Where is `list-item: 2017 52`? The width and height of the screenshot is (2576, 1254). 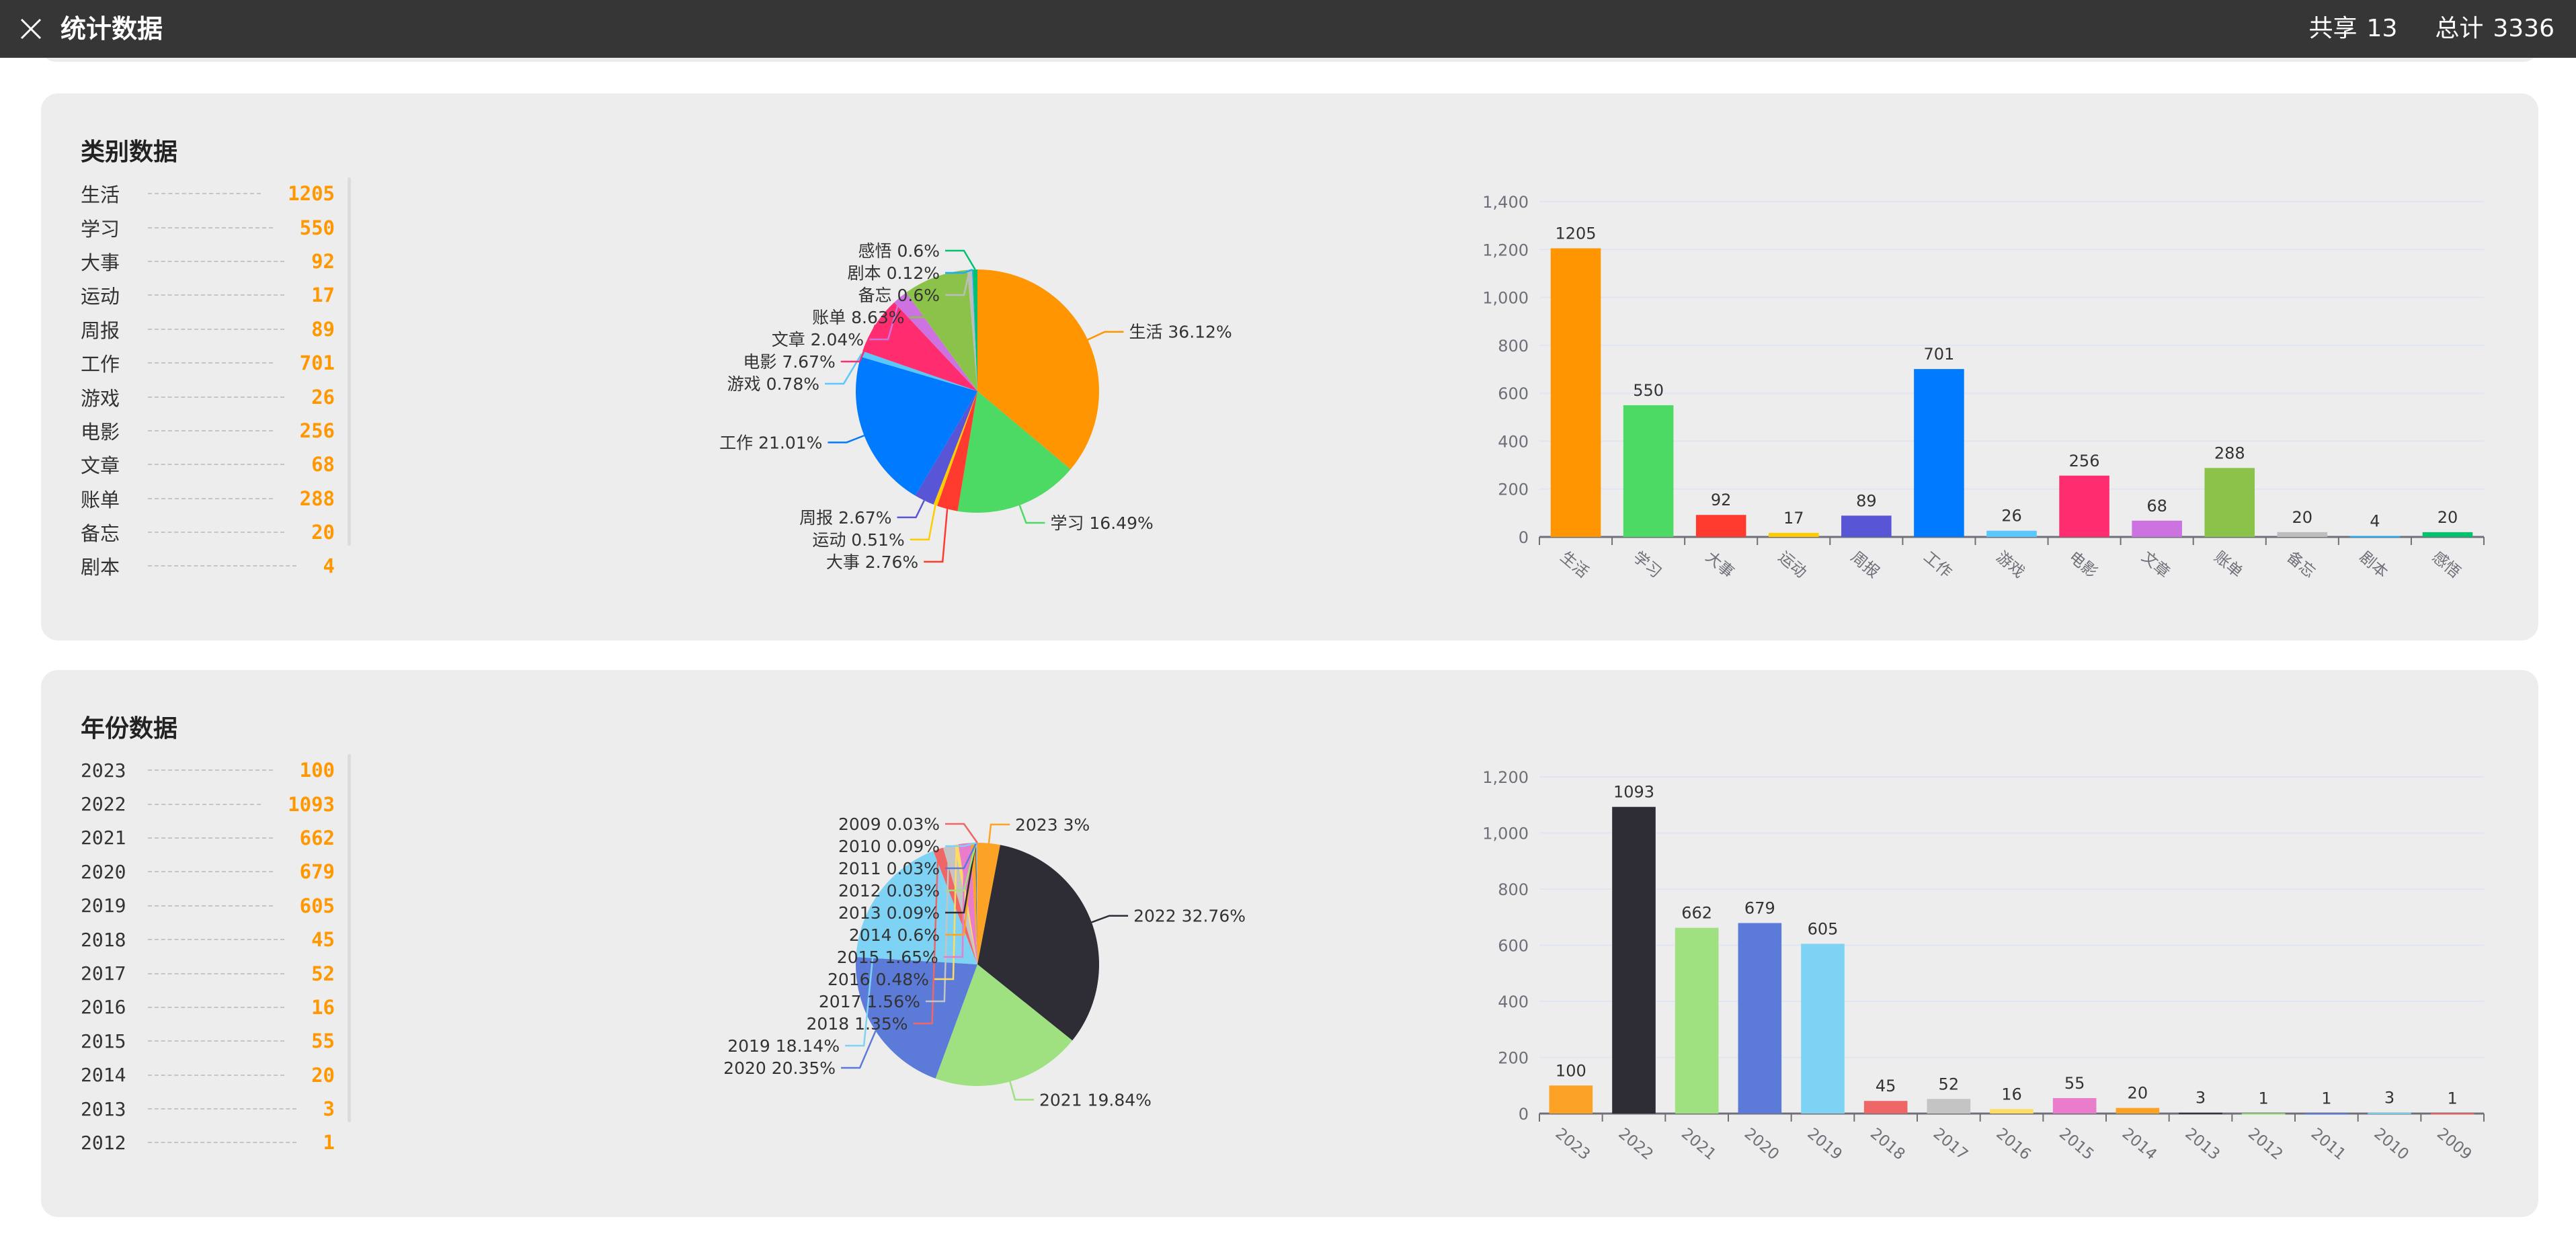
list-item: 2017 52 is located at coordinates (208, 973).